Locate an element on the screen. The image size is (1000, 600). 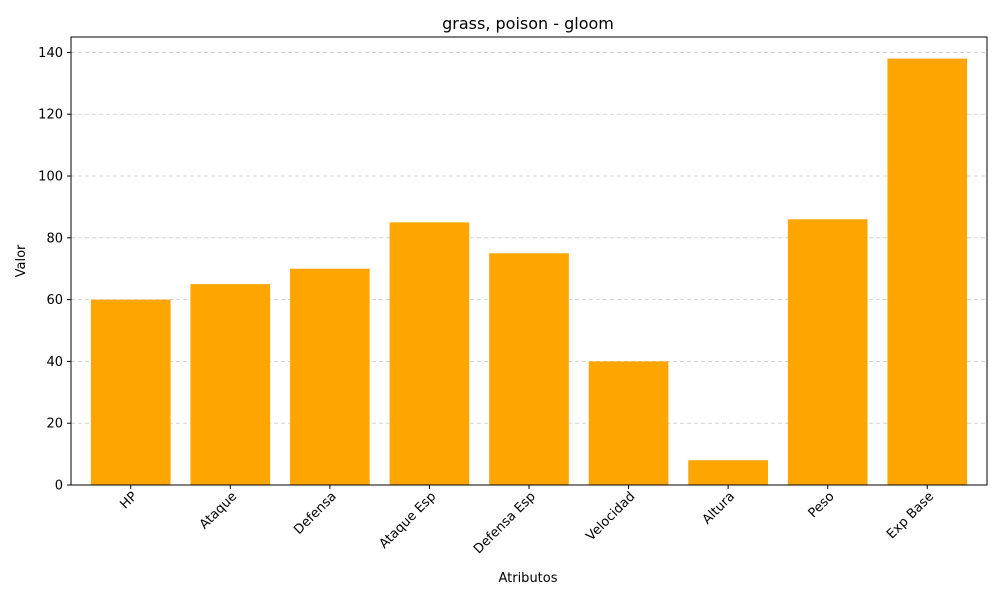
y-tick-label: 0 is located at coordinates (59, 486).